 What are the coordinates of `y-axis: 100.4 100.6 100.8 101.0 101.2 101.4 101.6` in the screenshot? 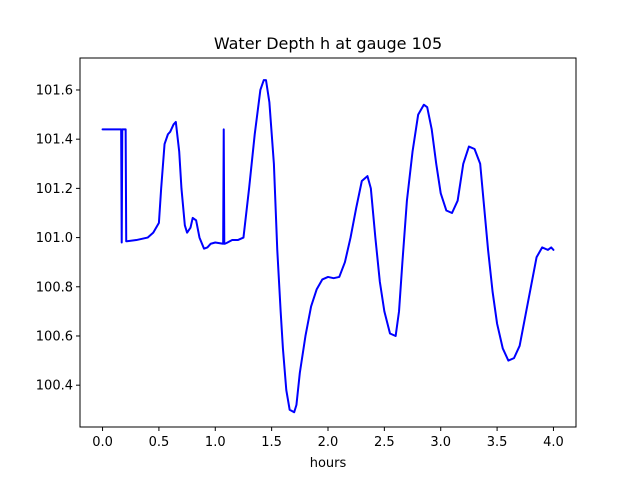 It's located at (58, 238).